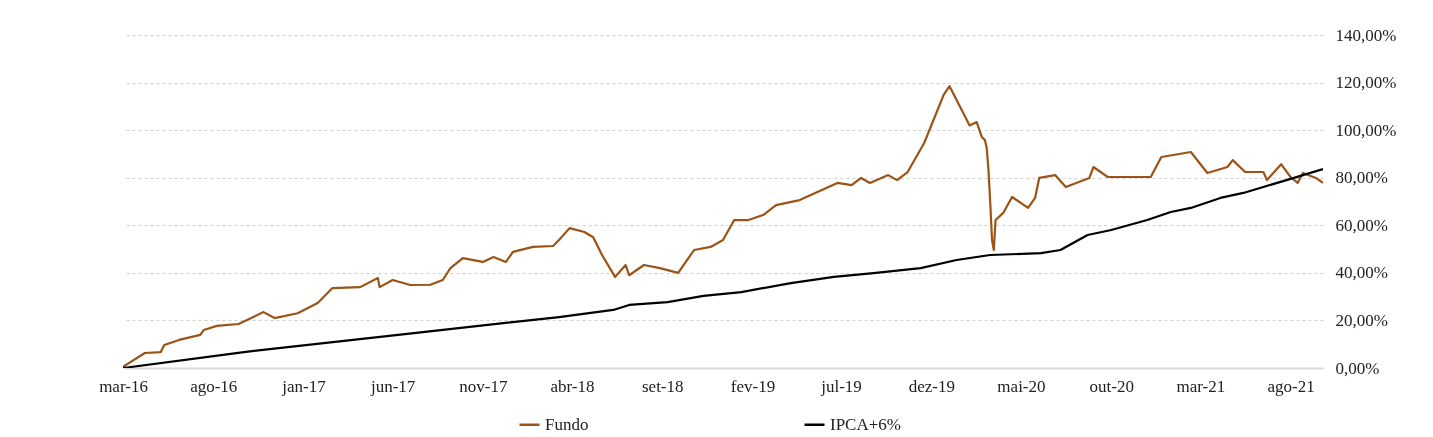  What do you see at coordinates (841, 386) in the screenshot?
I see `x-tick-label: jul-19` at bounding box center [841, 386].